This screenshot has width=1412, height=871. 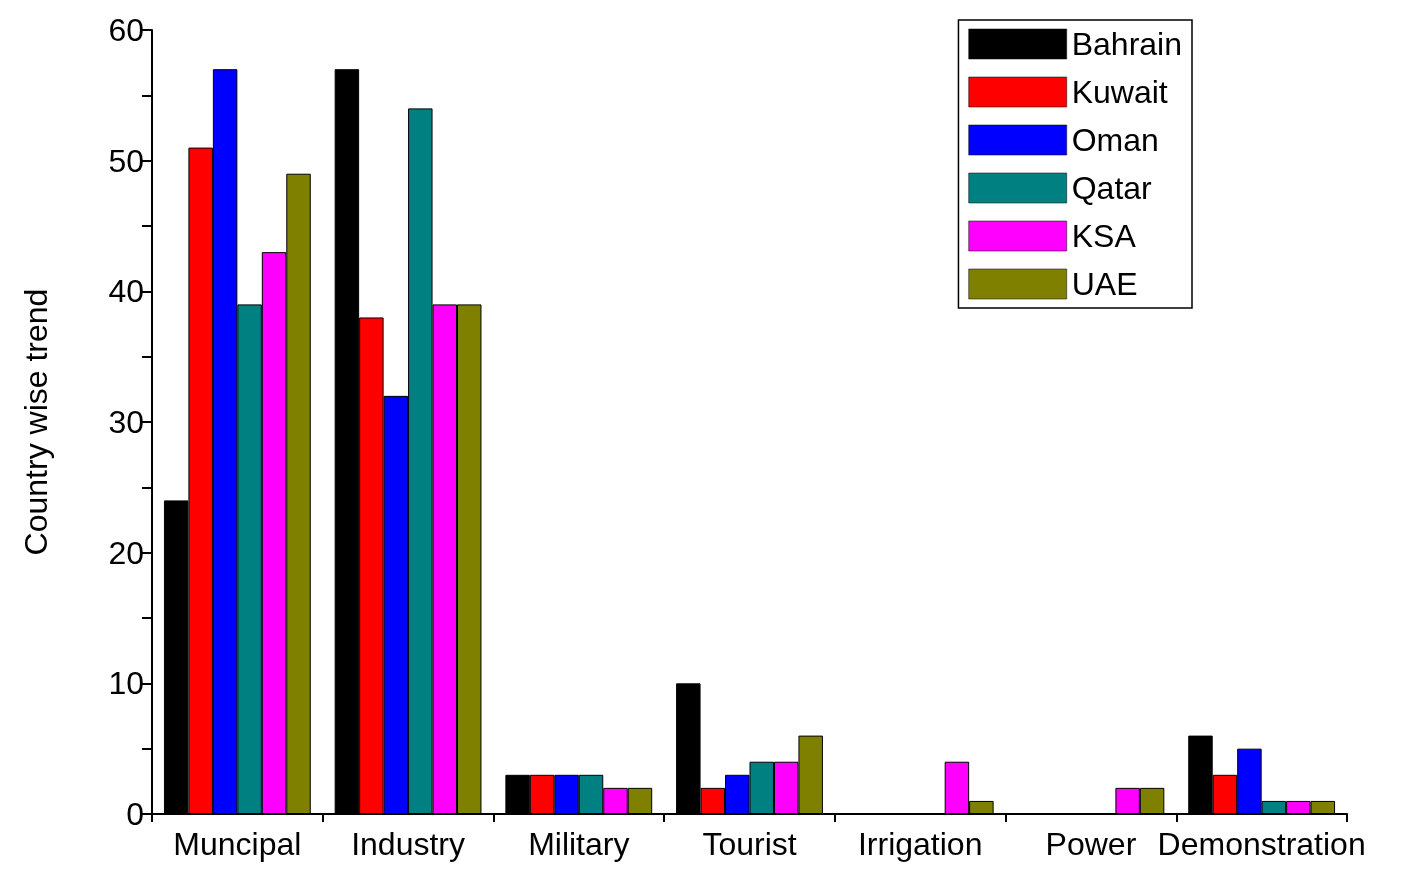 I want to click on legend-label: KSA, so click(x=1104, y=236).